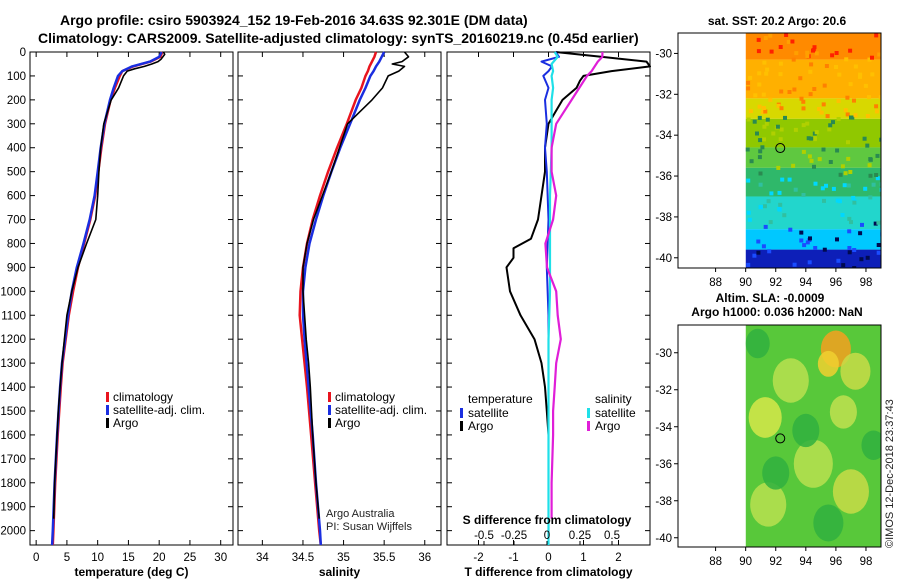 The height and width of the screenshot is (580, 900). What do you see at coordinates (97, 558) in the screenshot?
I see `x-tick-label: 10` at bounding box center [97, 558].